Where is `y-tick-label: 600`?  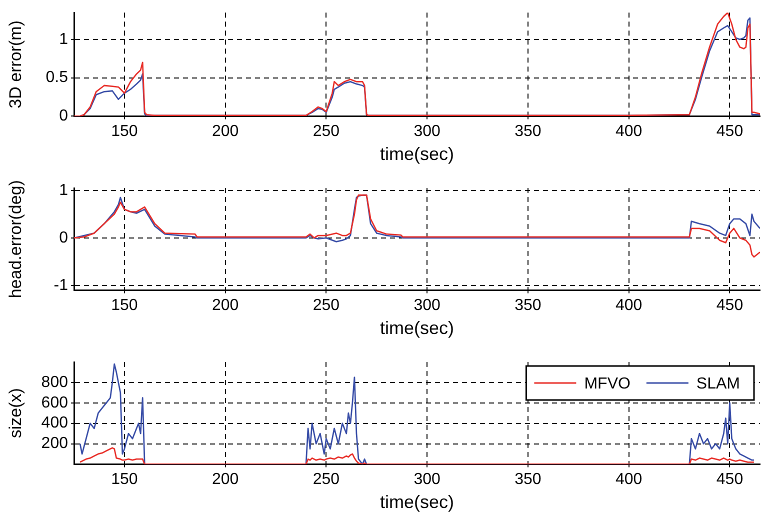 y-tick-label: 600 is located at coordinates (54, 403).